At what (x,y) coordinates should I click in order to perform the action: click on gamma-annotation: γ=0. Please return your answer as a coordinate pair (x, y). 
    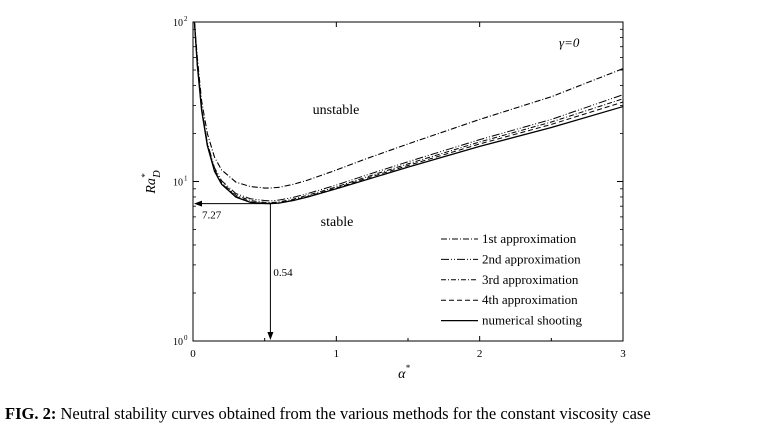
    Looking at the image, I should click on (569, 42).